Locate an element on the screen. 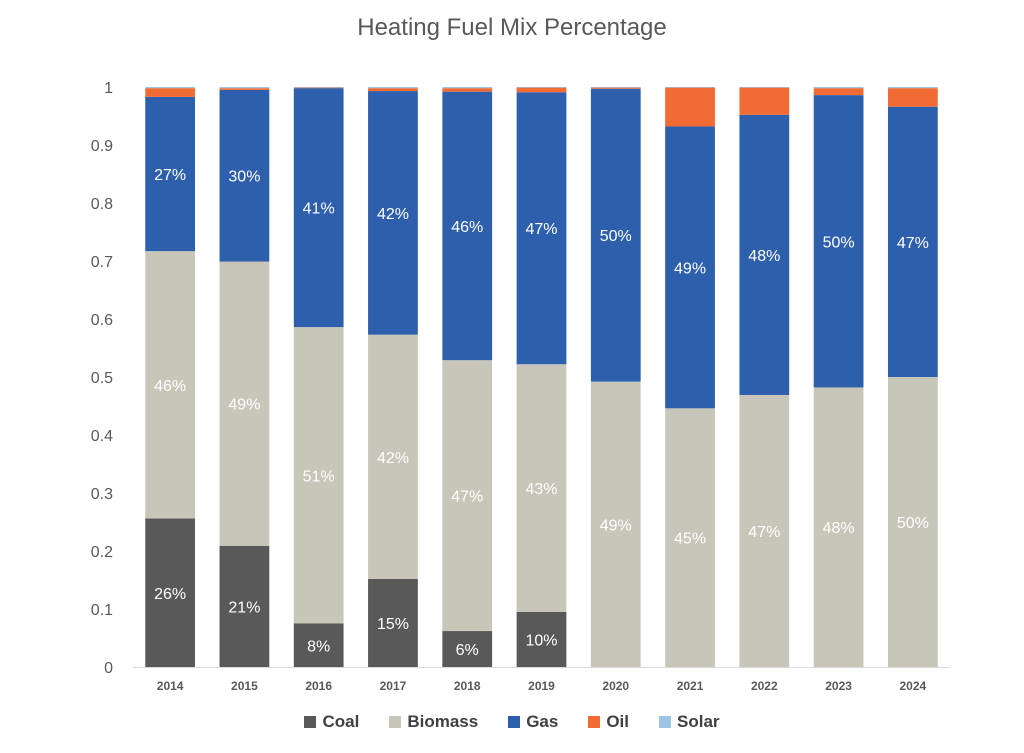 Image resolution: width=1024 pixels, height=753 pixels. y-tick-label: 1 is located at coordinates (108, 88).